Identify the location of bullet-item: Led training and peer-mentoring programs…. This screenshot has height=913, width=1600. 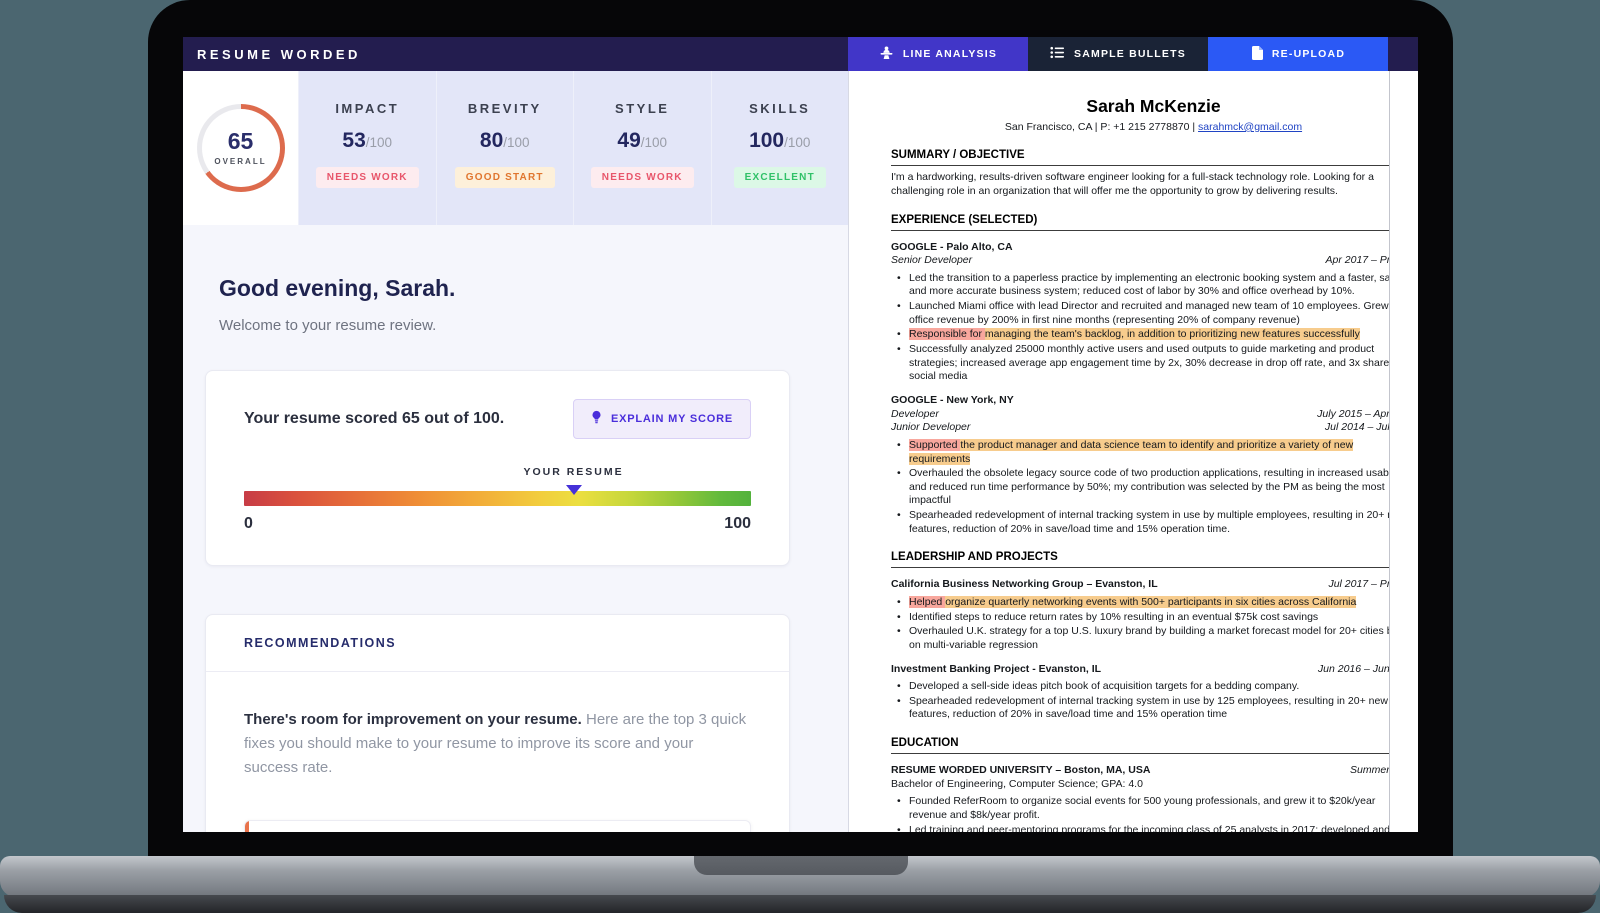
(1140, 828).